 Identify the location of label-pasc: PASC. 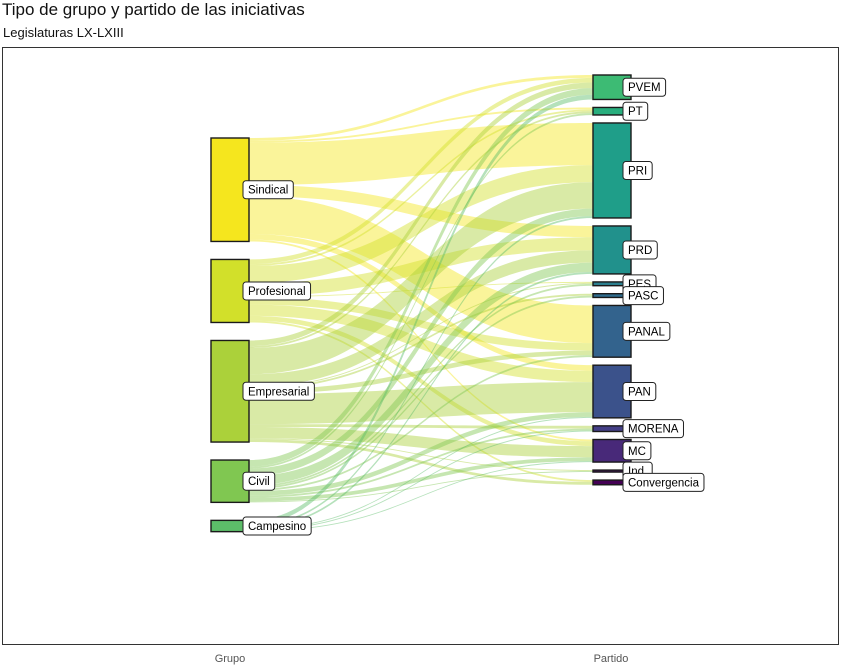
(643, 296).